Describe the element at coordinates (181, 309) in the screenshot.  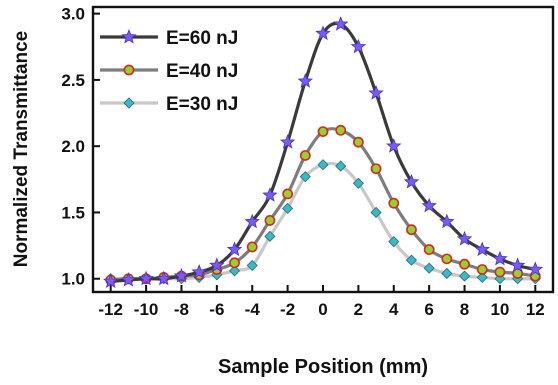
I see `x-tick-label: -8` at that location.